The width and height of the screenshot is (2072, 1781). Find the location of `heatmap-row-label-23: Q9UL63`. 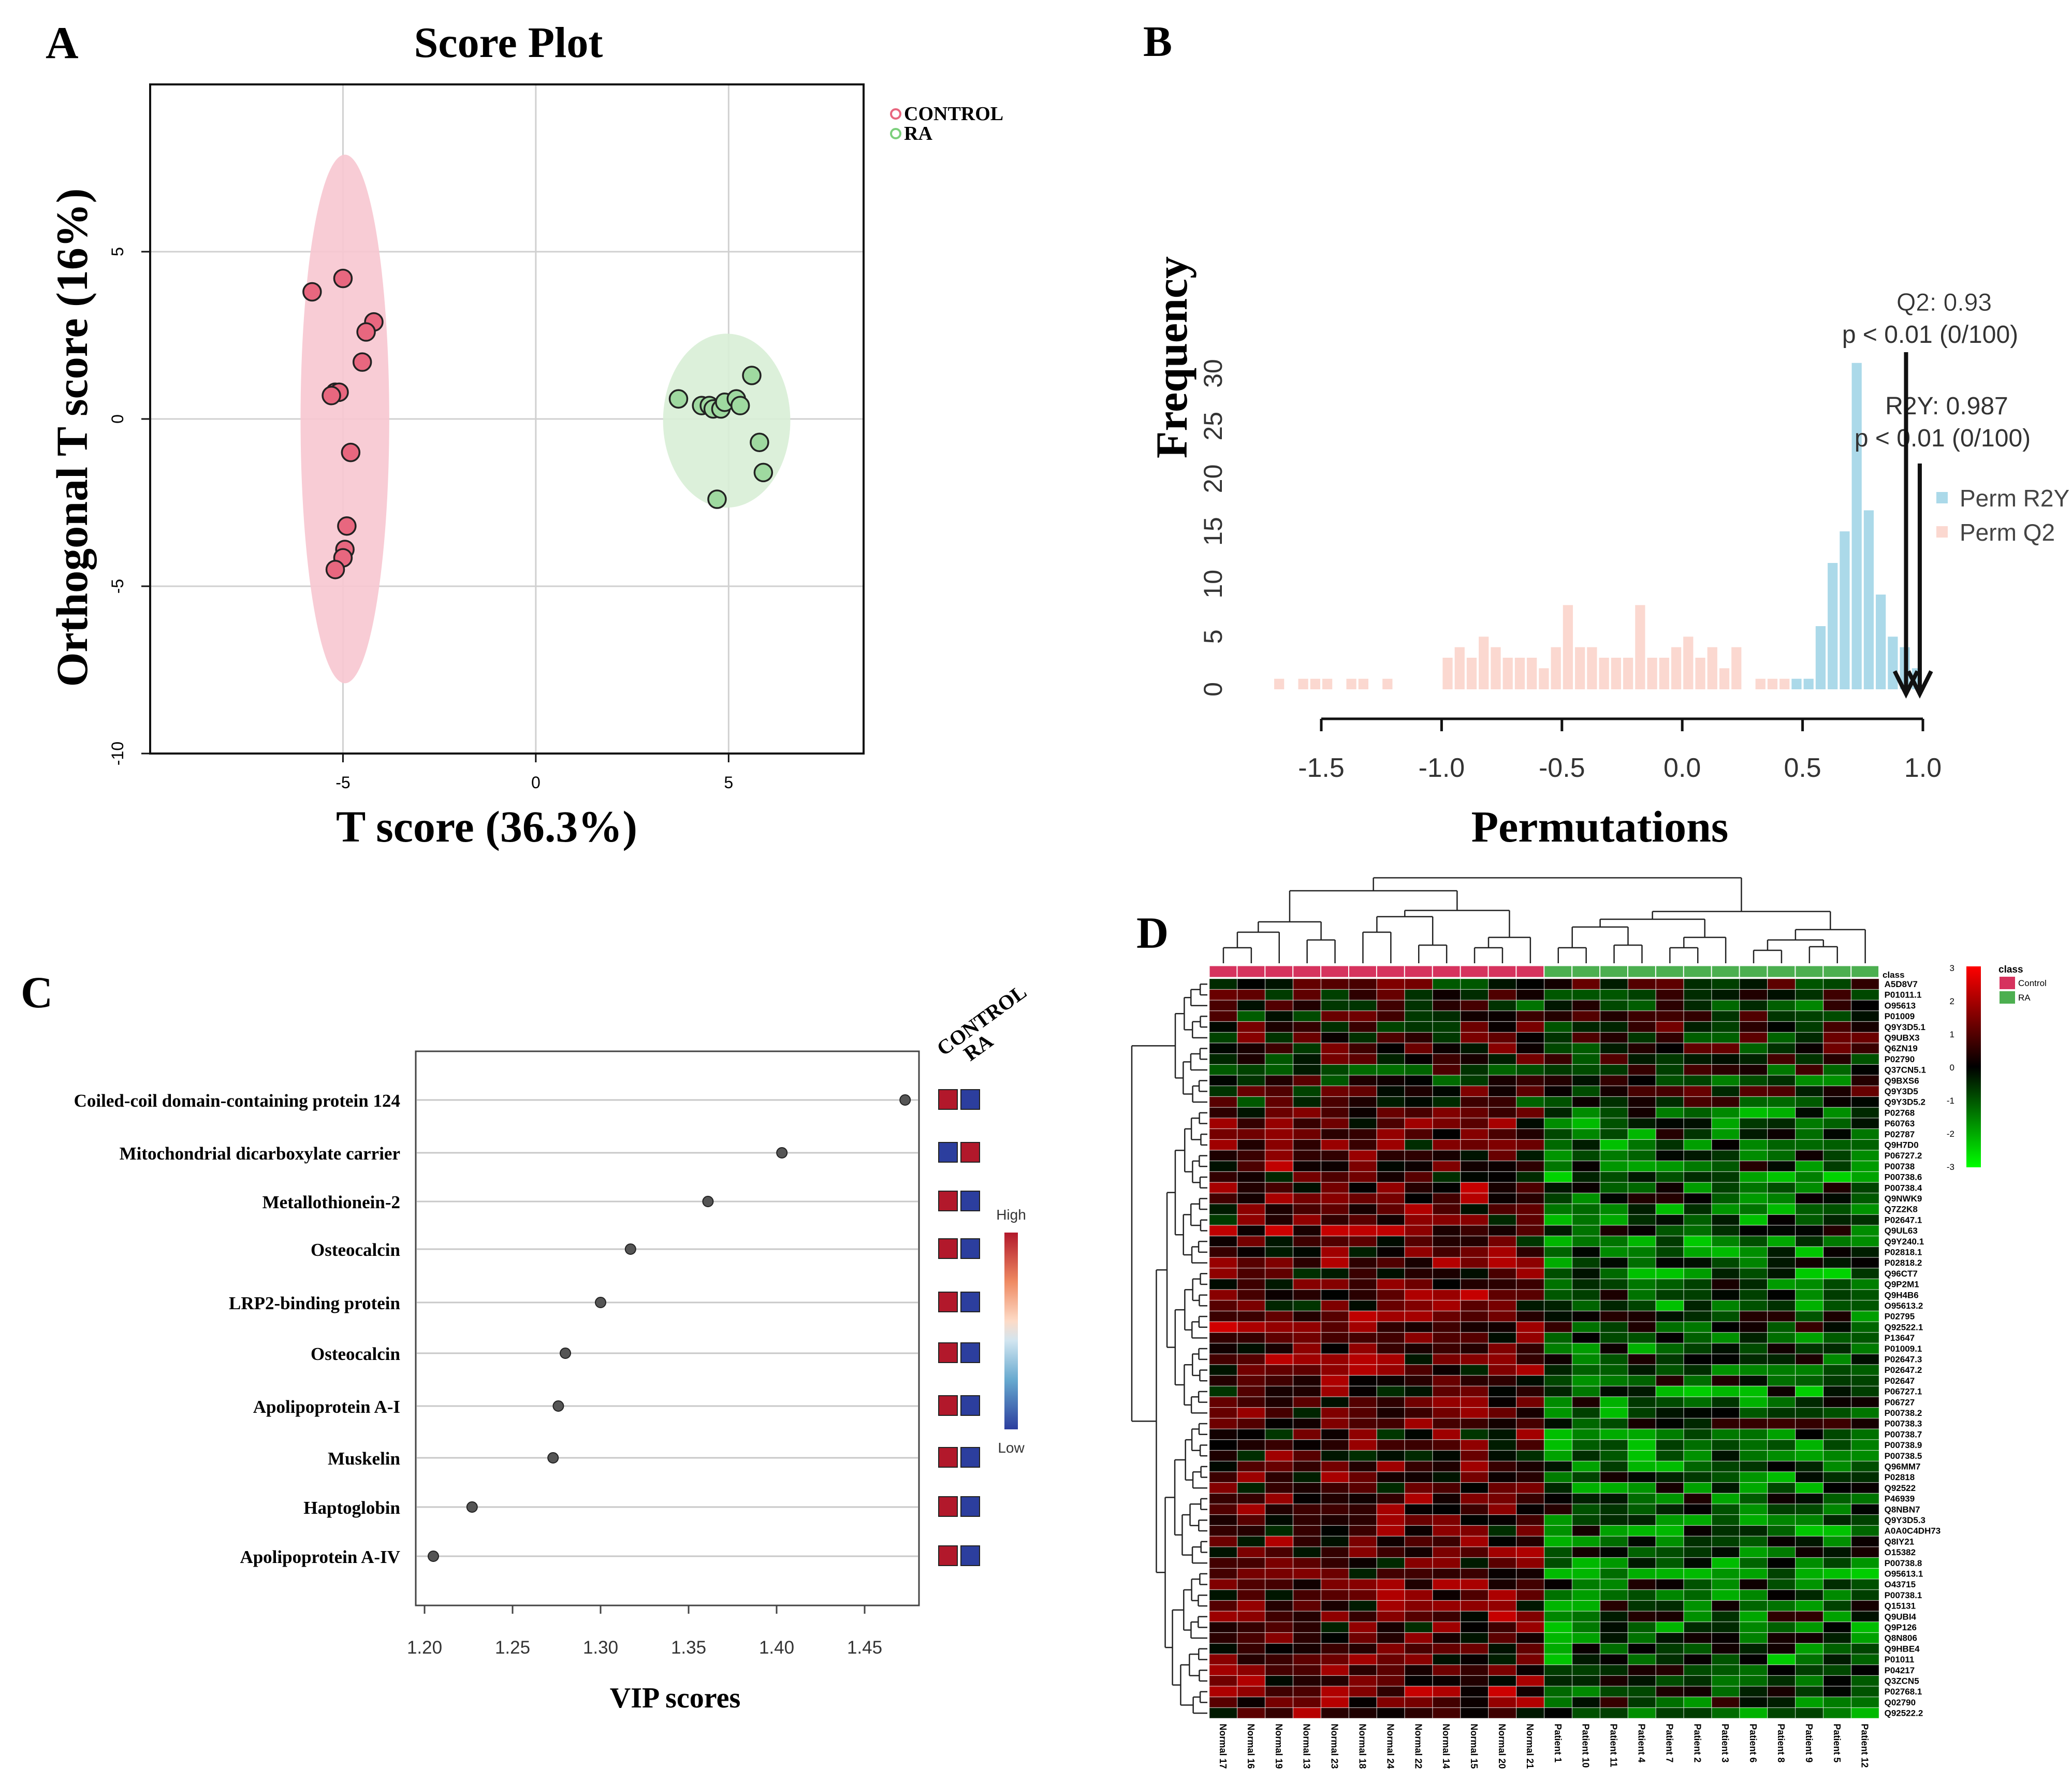

heatmap-row-label-23: Q9UL63 is located at coordinates (1902, 1231).